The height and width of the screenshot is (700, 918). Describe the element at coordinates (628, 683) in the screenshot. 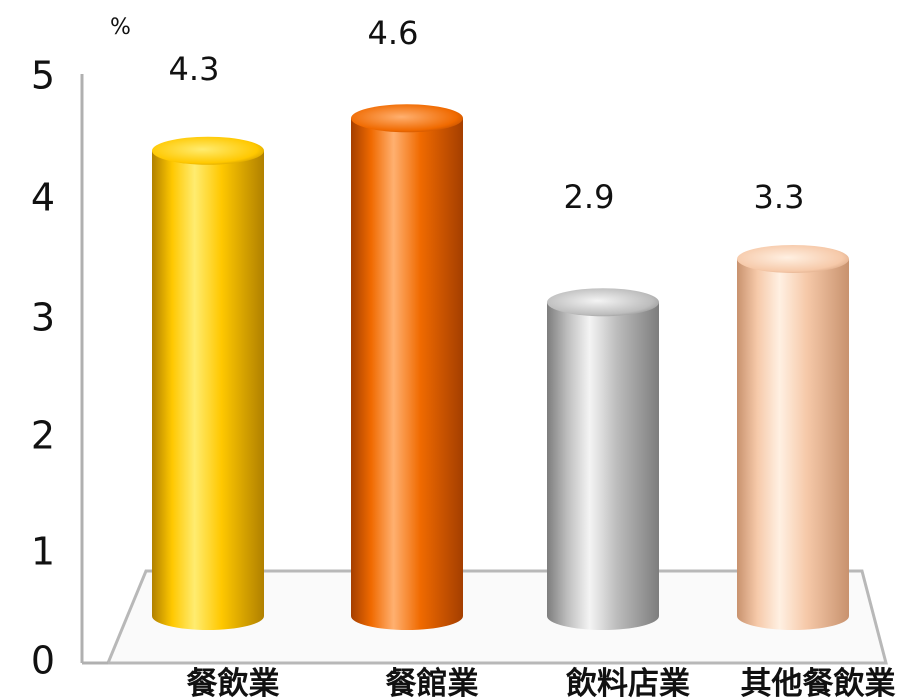

I see `category-label-2: 飲料店業` at that location.